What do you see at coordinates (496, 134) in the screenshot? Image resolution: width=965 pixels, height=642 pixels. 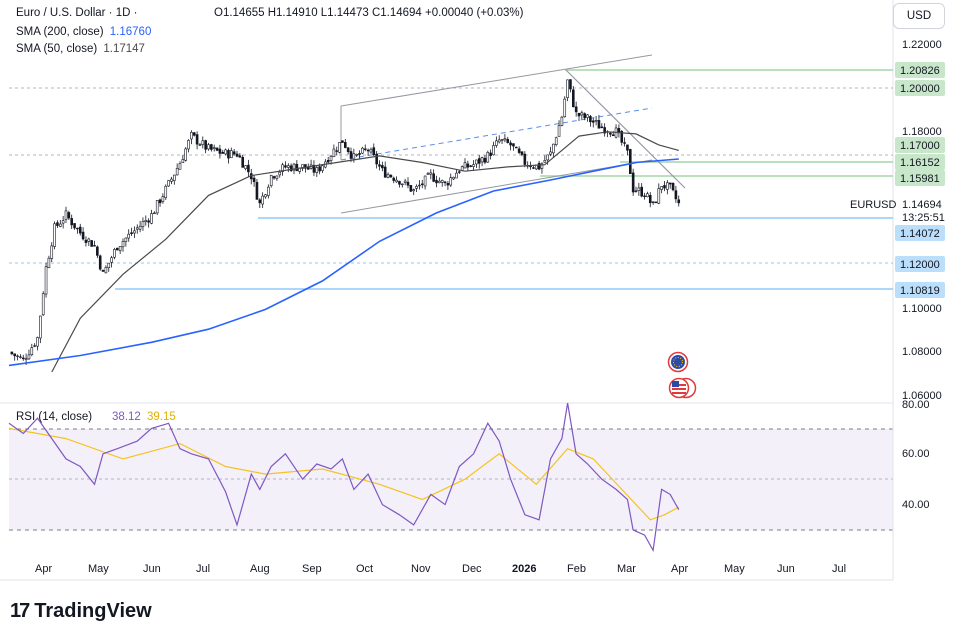 I see `channel-mid-line` at bounding box center [496, 134].